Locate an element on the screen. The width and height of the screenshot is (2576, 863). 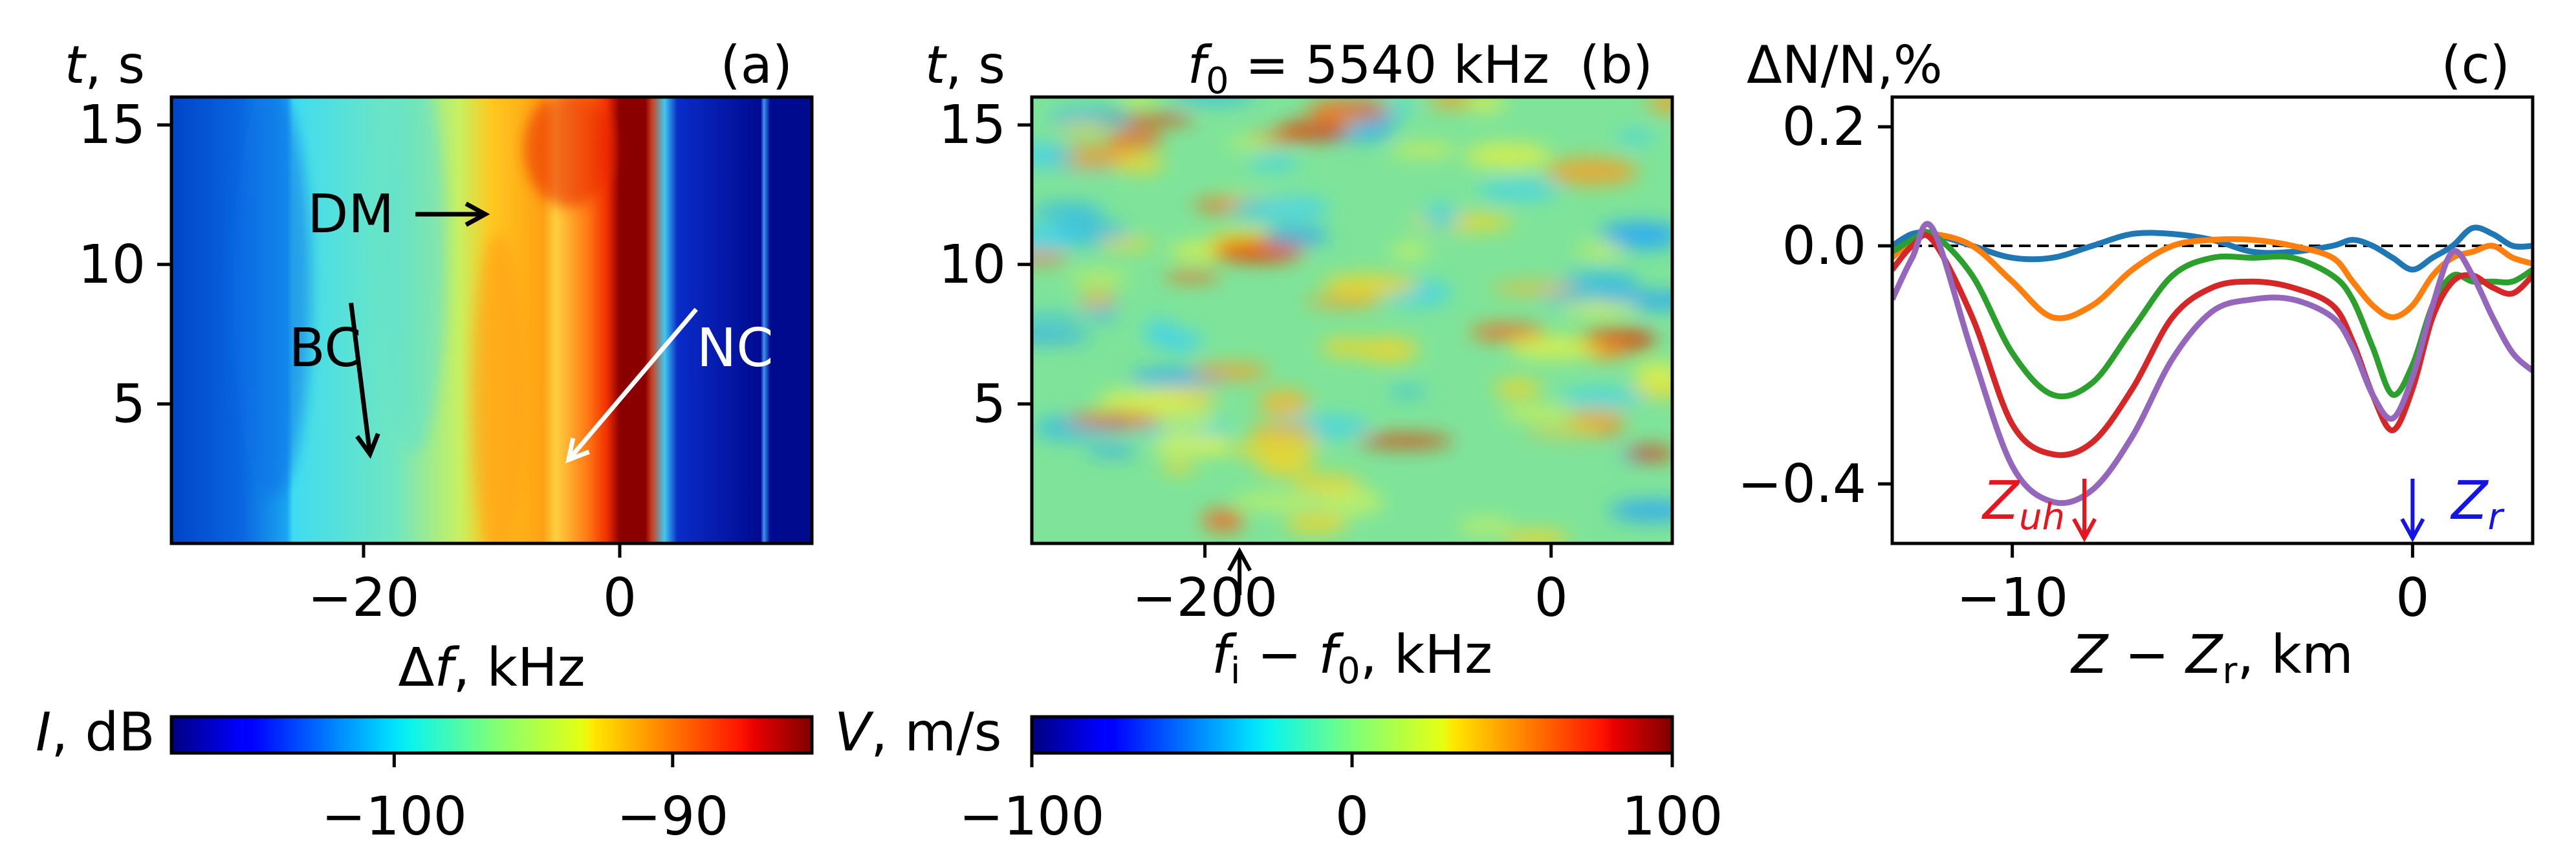
x-label-b: Z is located at coordinates (2204, 655).